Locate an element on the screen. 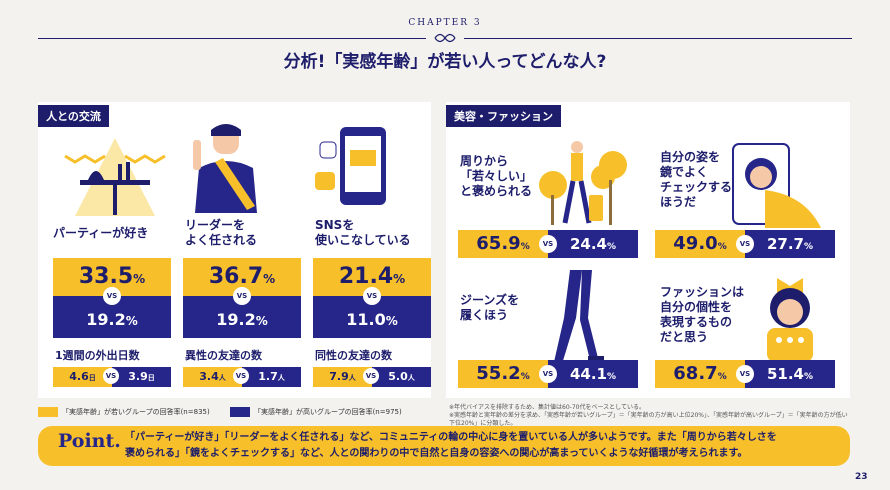 The height and width of the screenshot is (490, 890). stat-box-sns: 21.4% 11.0% VS is located at coordinates (372, 298).